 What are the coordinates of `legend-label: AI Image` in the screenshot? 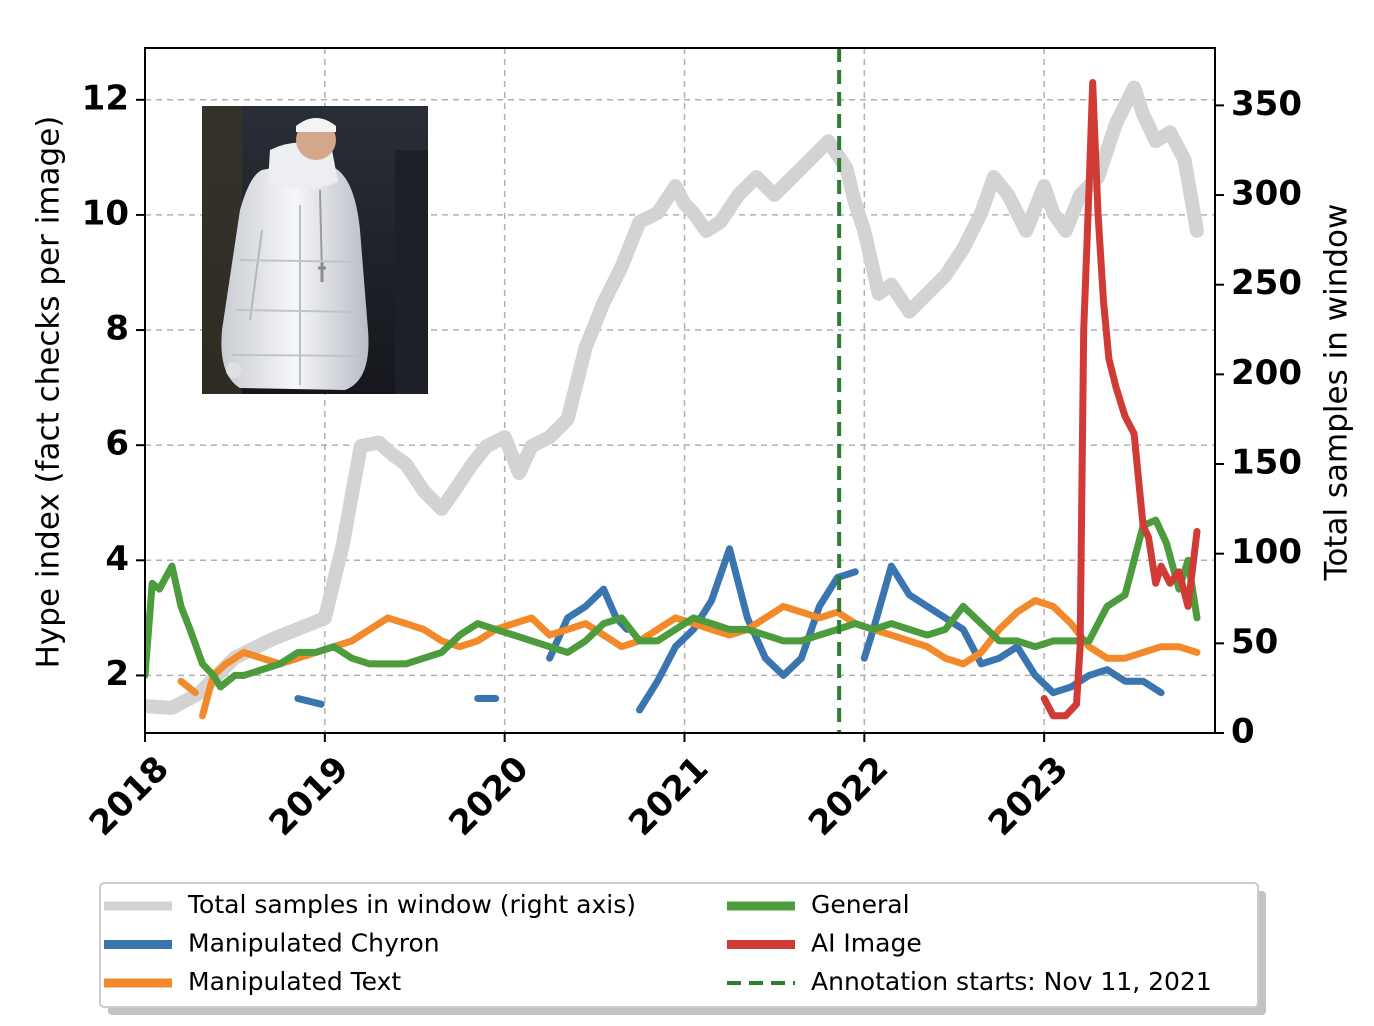 It's located at (866, 943).